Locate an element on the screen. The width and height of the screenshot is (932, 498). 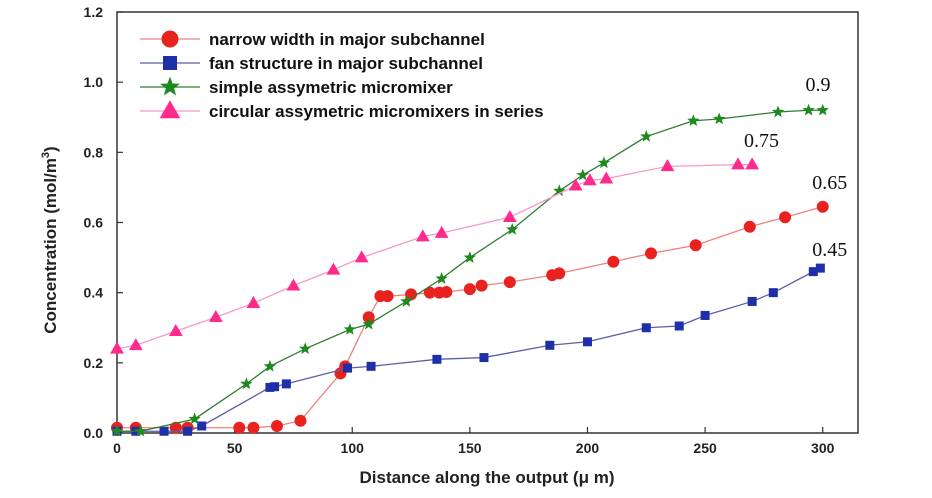
y-axis-title-sup: 3 is located at coordinates (46, 155).